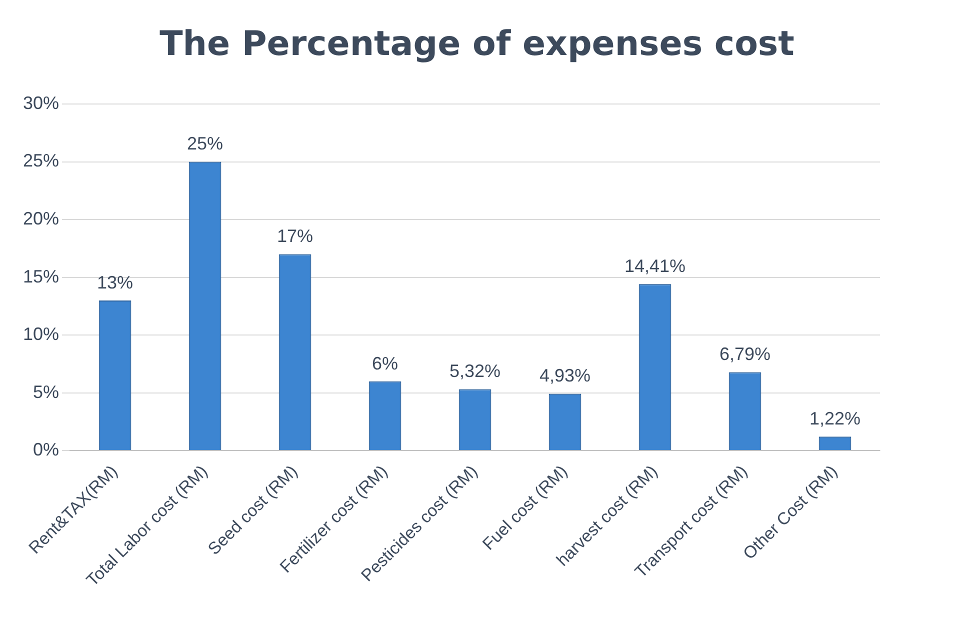 Image resolution: width=954 pixels, height=617 pixels. Describe the element at coordinates (835, 418) in the screenshot. I see `data-label: 1,22%` at that location.